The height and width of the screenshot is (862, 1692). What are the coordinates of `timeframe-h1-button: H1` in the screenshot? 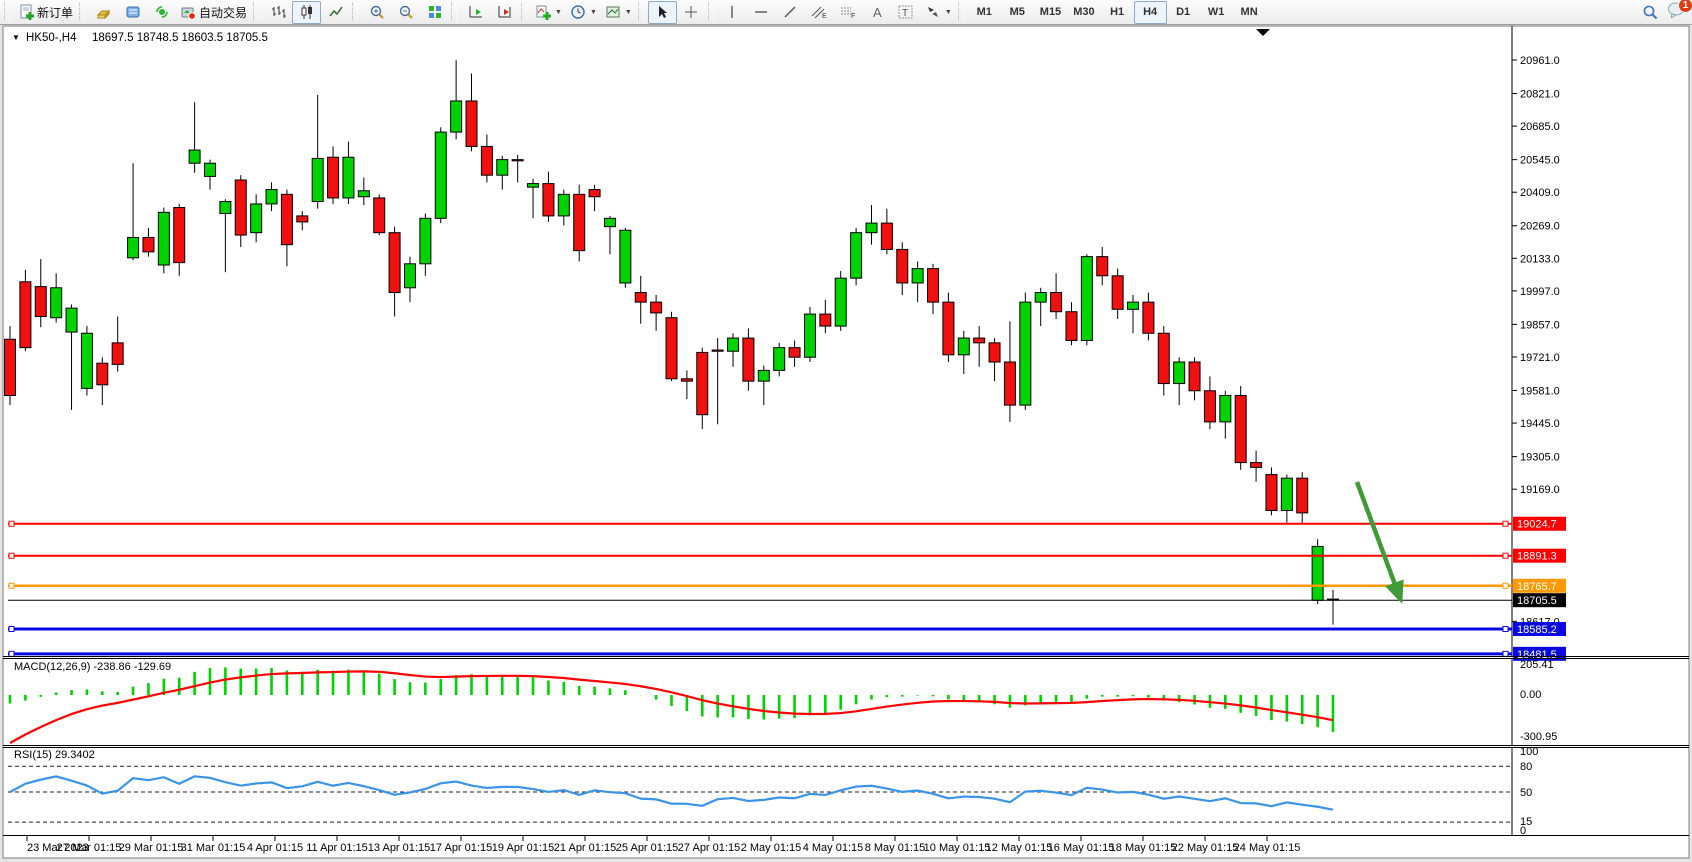 It's located at (1117, 12).